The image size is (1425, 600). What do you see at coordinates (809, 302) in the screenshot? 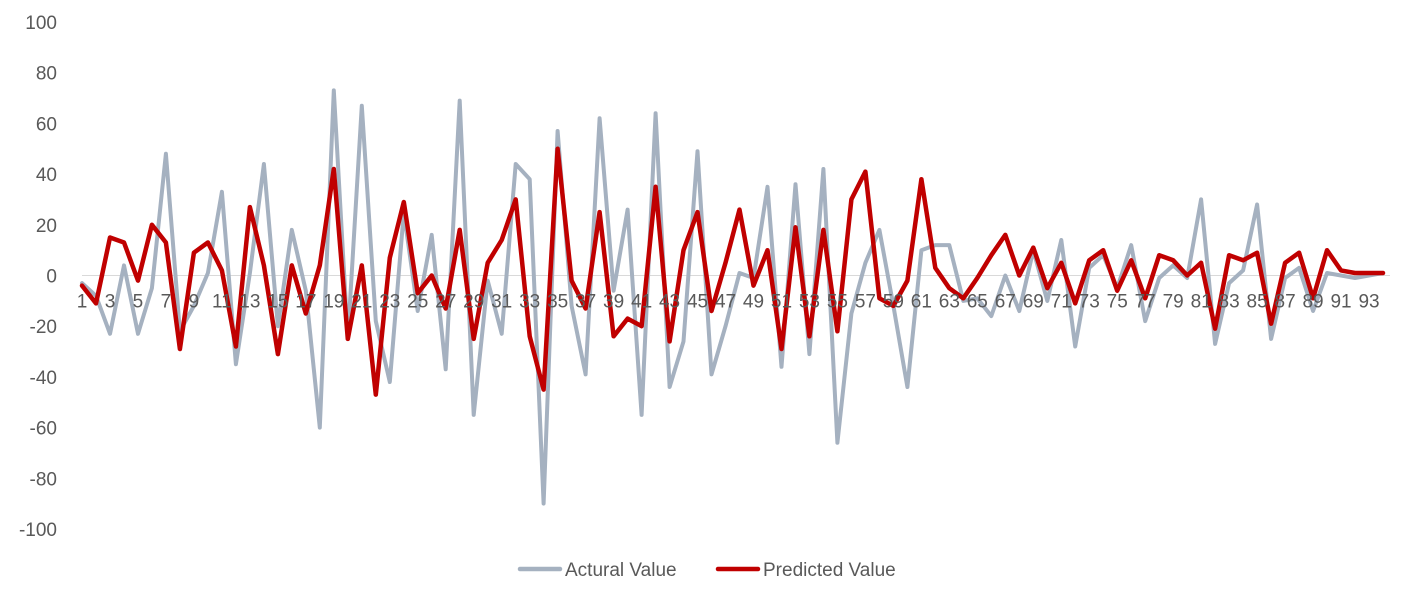
I see `x-tick-label: 53` at bounding box center [809, 302].